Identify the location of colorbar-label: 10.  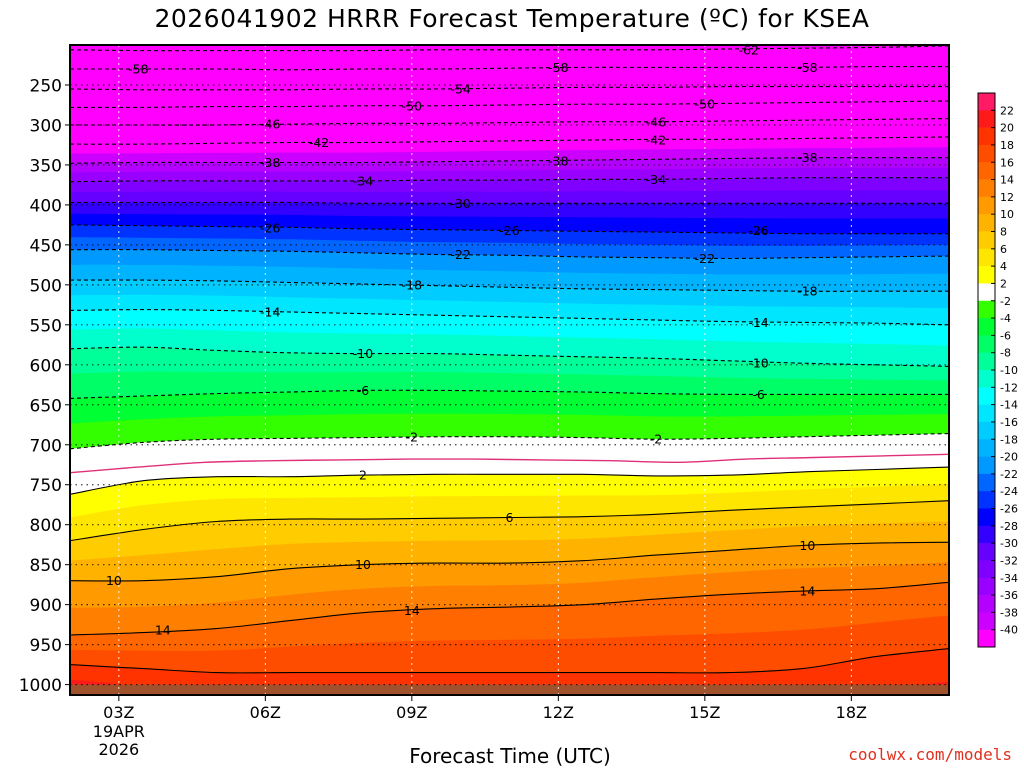
(1007, 214).